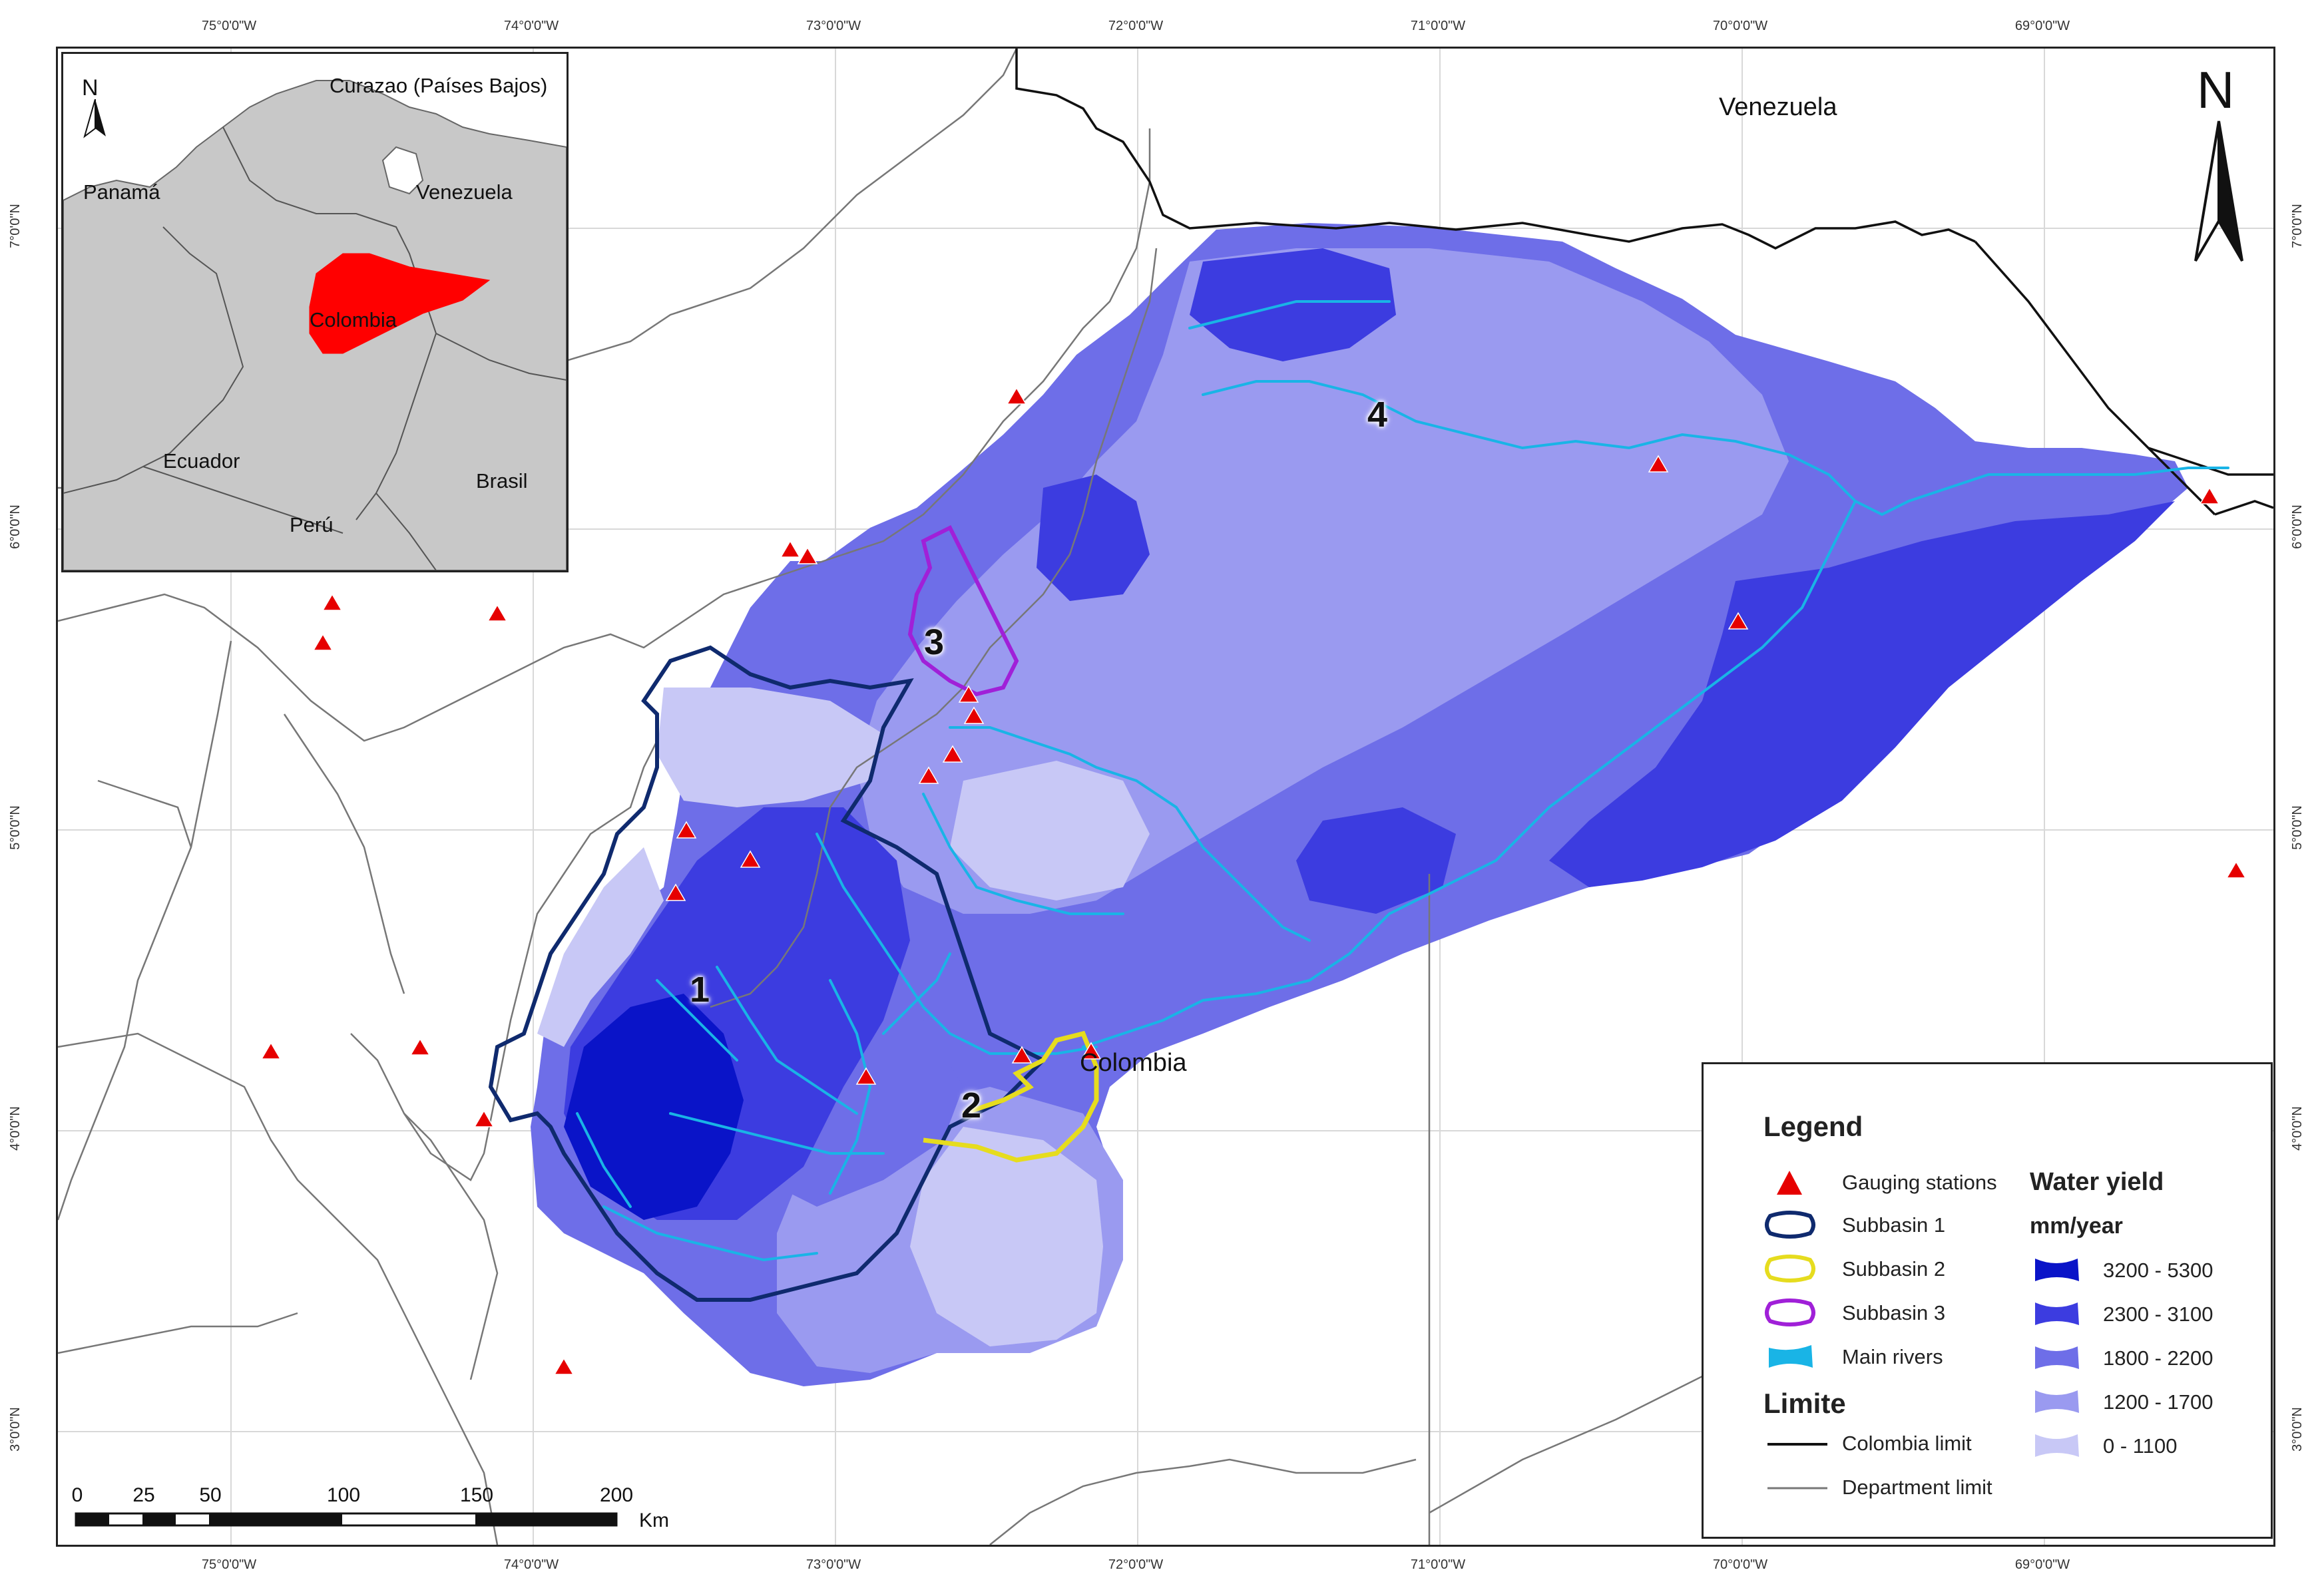  What do you see at coordinates (1894, 1225) in the screenshot?
I see `legend-subbasin-1-label: Subbasin 1` at bounding box center [1894, 1225].